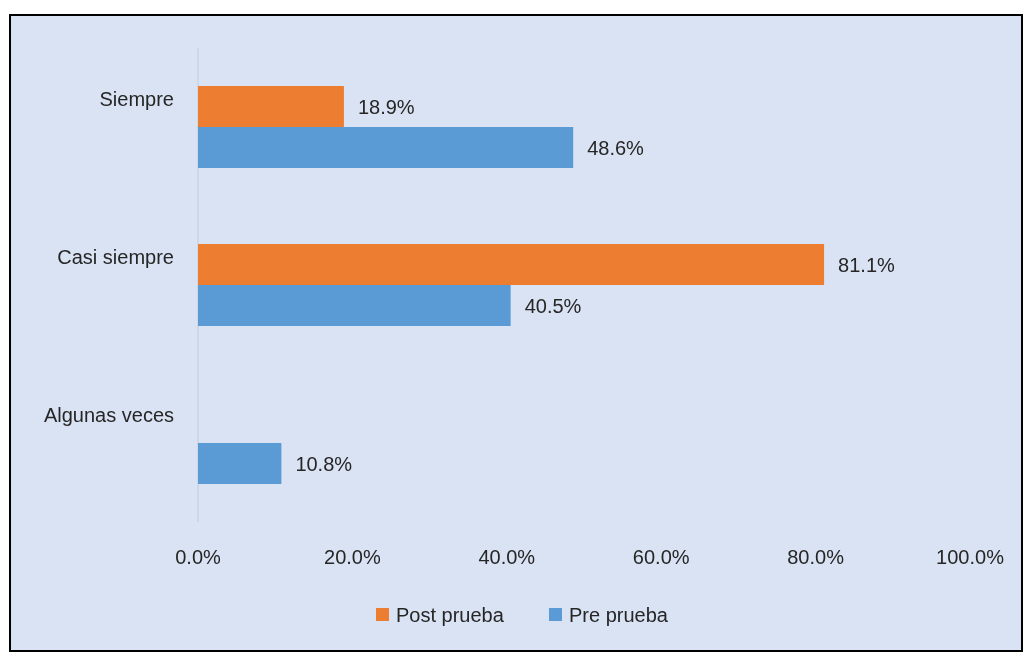 This screenshot has height=652, width=1024. What do you see at coordinates (198, 557) in the screenshot?
I see `x-tick-label: 0.0%` at bounding box center [198, 557].